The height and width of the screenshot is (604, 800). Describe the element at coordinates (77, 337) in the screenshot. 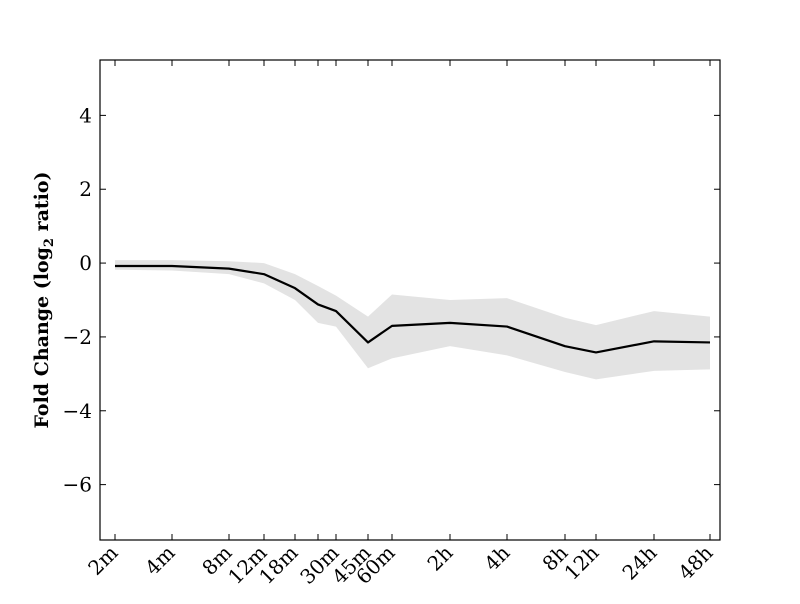

I see `y-tick-label: −2` at that location.